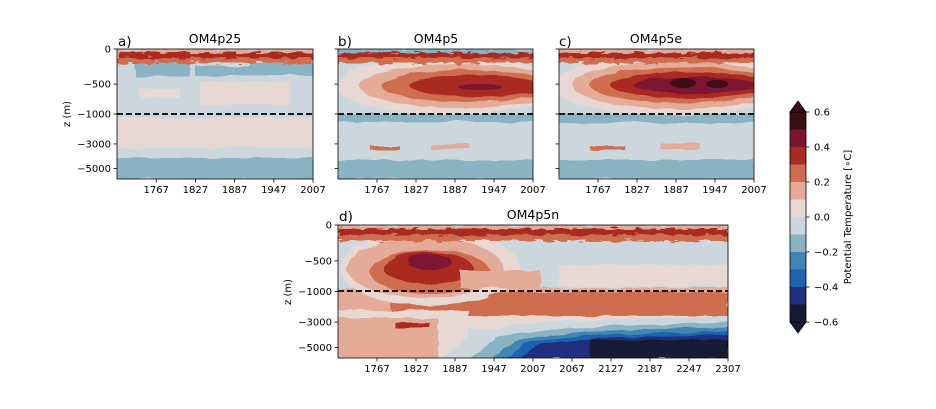  I want to click on panel-d-letter: d), so click(346, 217).